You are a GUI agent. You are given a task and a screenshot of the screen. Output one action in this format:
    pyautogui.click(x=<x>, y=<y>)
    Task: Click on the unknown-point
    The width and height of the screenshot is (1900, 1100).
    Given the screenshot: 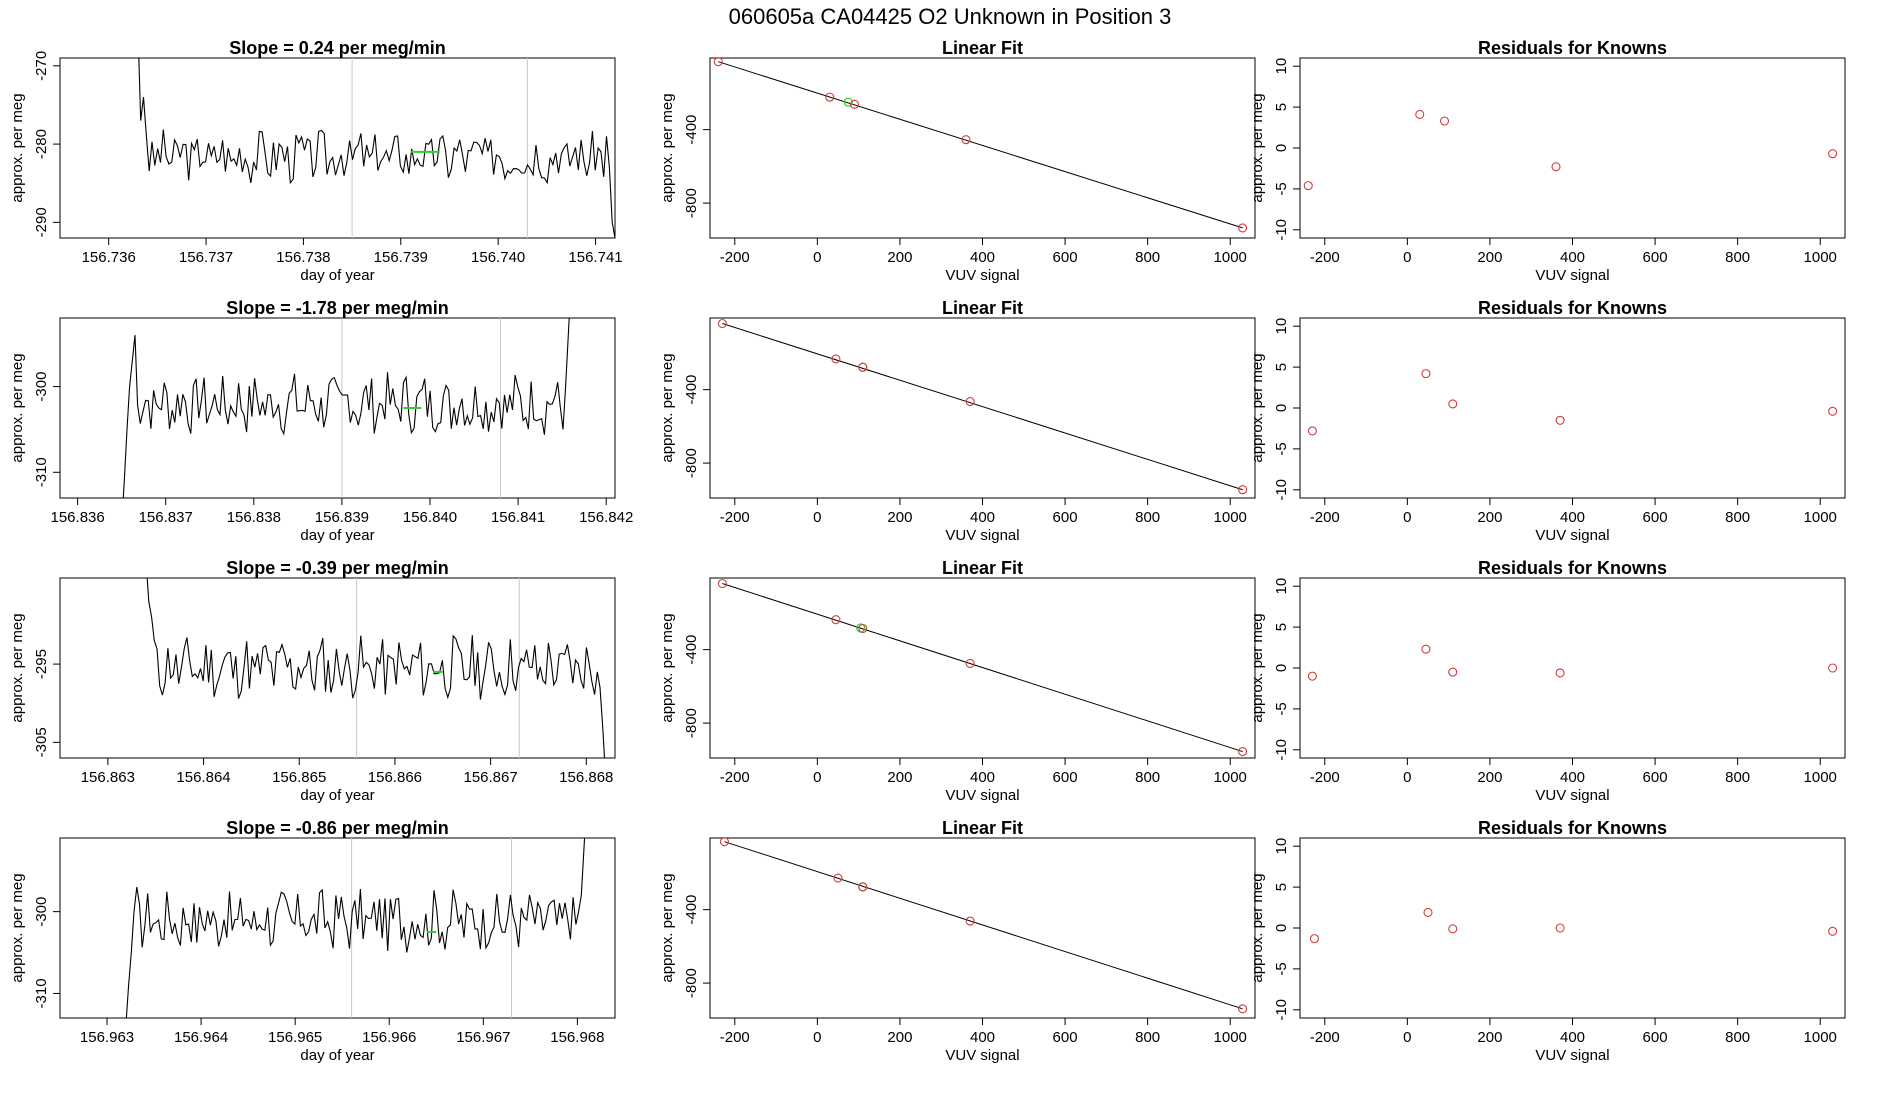 What is the action you would take?
    pyautogui.click(x=848, y=102)
    